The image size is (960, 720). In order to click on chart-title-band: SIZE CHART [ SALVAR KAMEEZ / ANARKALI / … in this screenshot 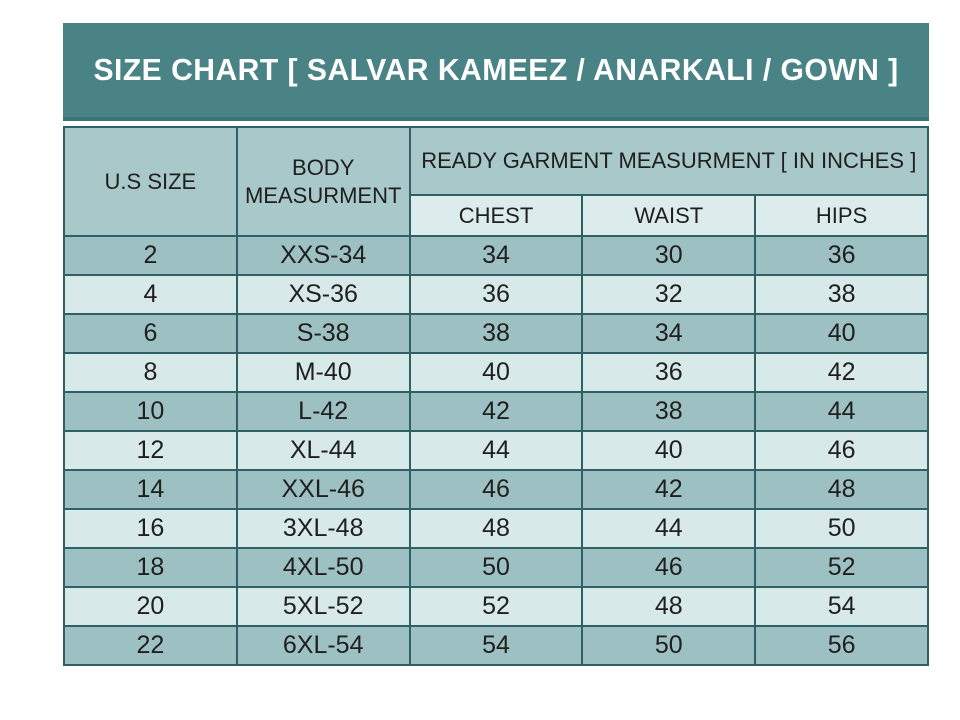, I will do `click(496, 72)`.